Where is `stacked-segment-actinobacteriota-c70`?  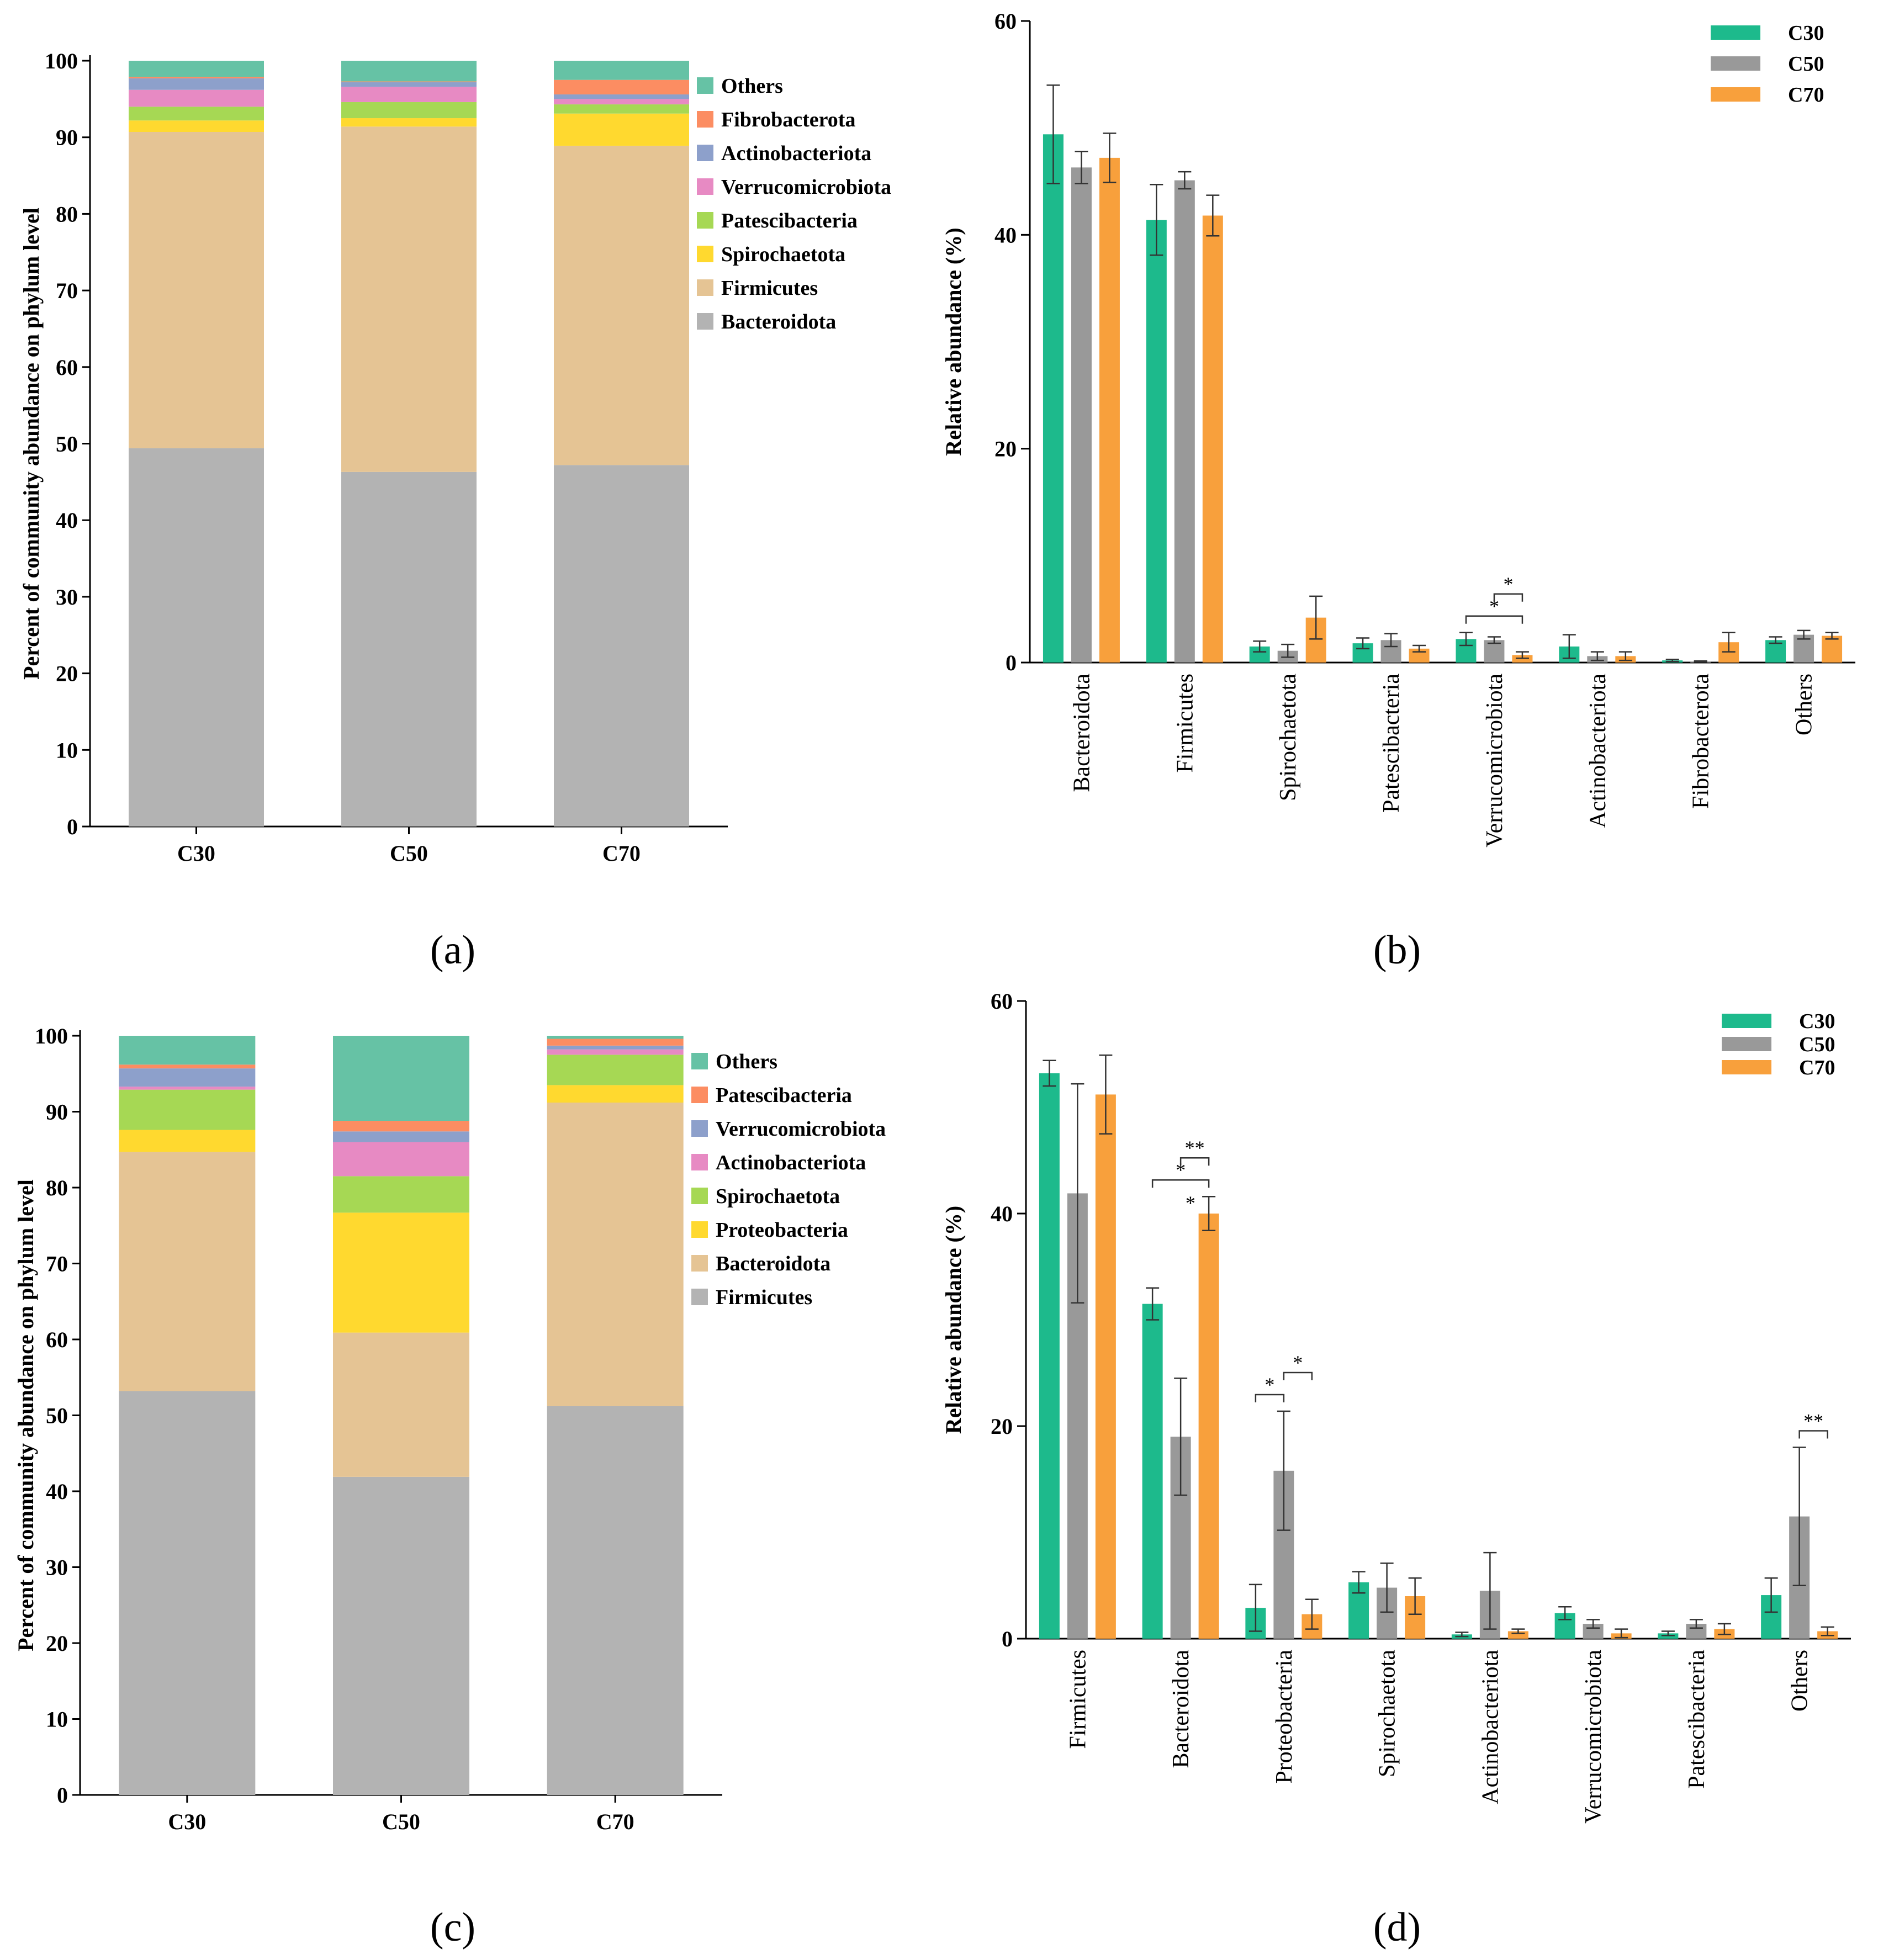 stacked-segment-actinobacteriota-c70 is located at coordinates (615, 1052).